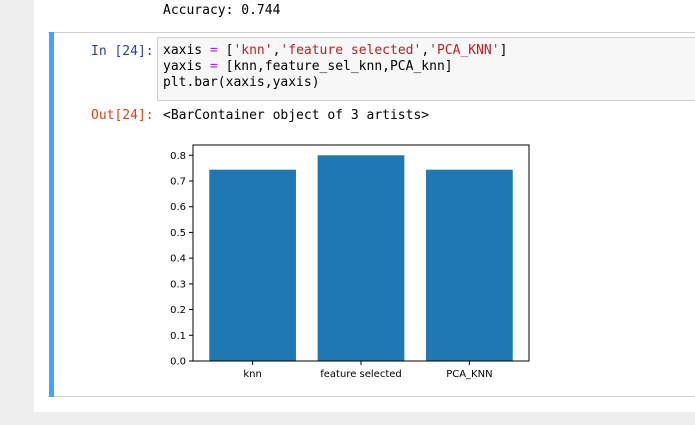 This screenshot has width=695, height=425. I want to click on code-token: 'feature selected', so click(351, 50).